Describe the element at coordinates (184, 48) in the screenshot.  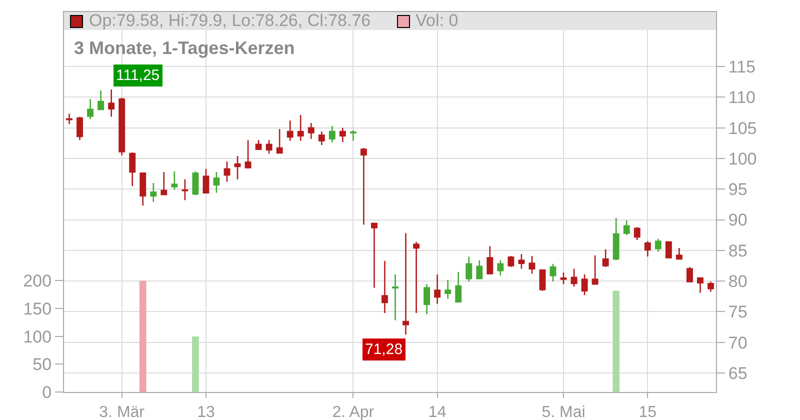
I see `text: 3 Monate, 1-Tages-Kerzen` at that location.